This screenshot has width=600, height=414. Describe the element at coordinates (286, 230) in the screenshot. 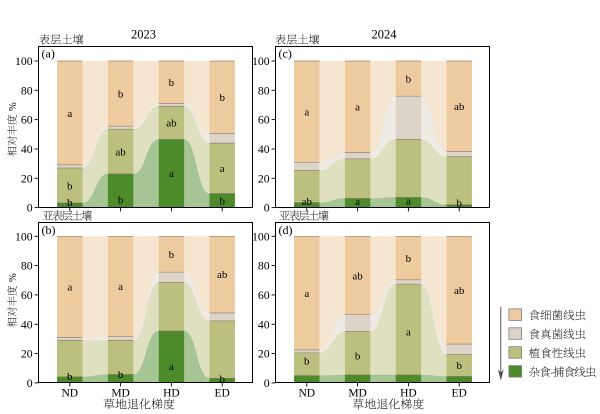

I see `svg-text: (d)` at that location.